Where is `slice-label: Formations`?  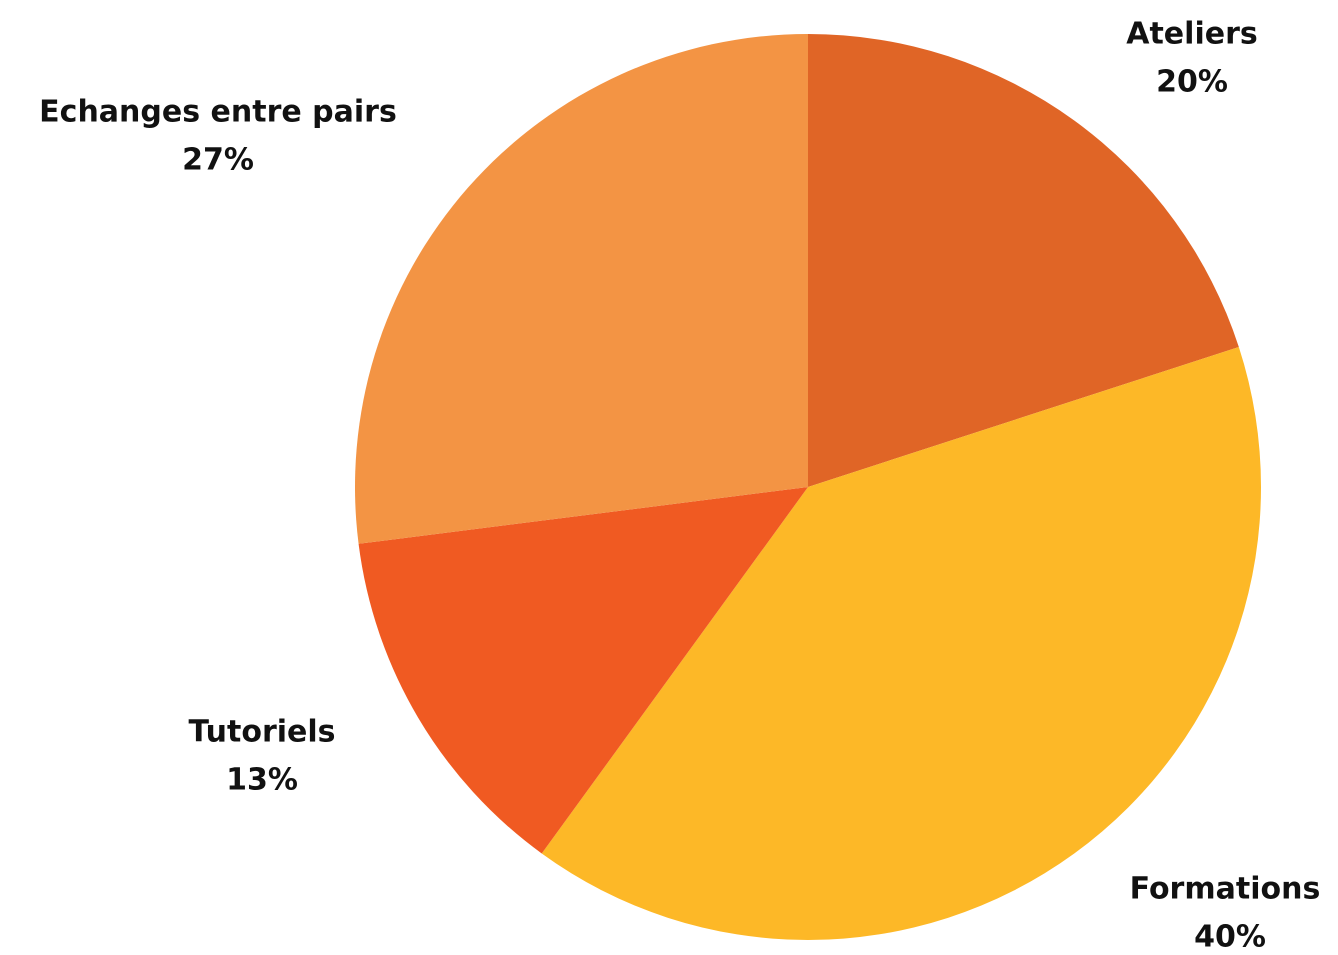
slice-label: Formations is located at coordinates (1225, 889).